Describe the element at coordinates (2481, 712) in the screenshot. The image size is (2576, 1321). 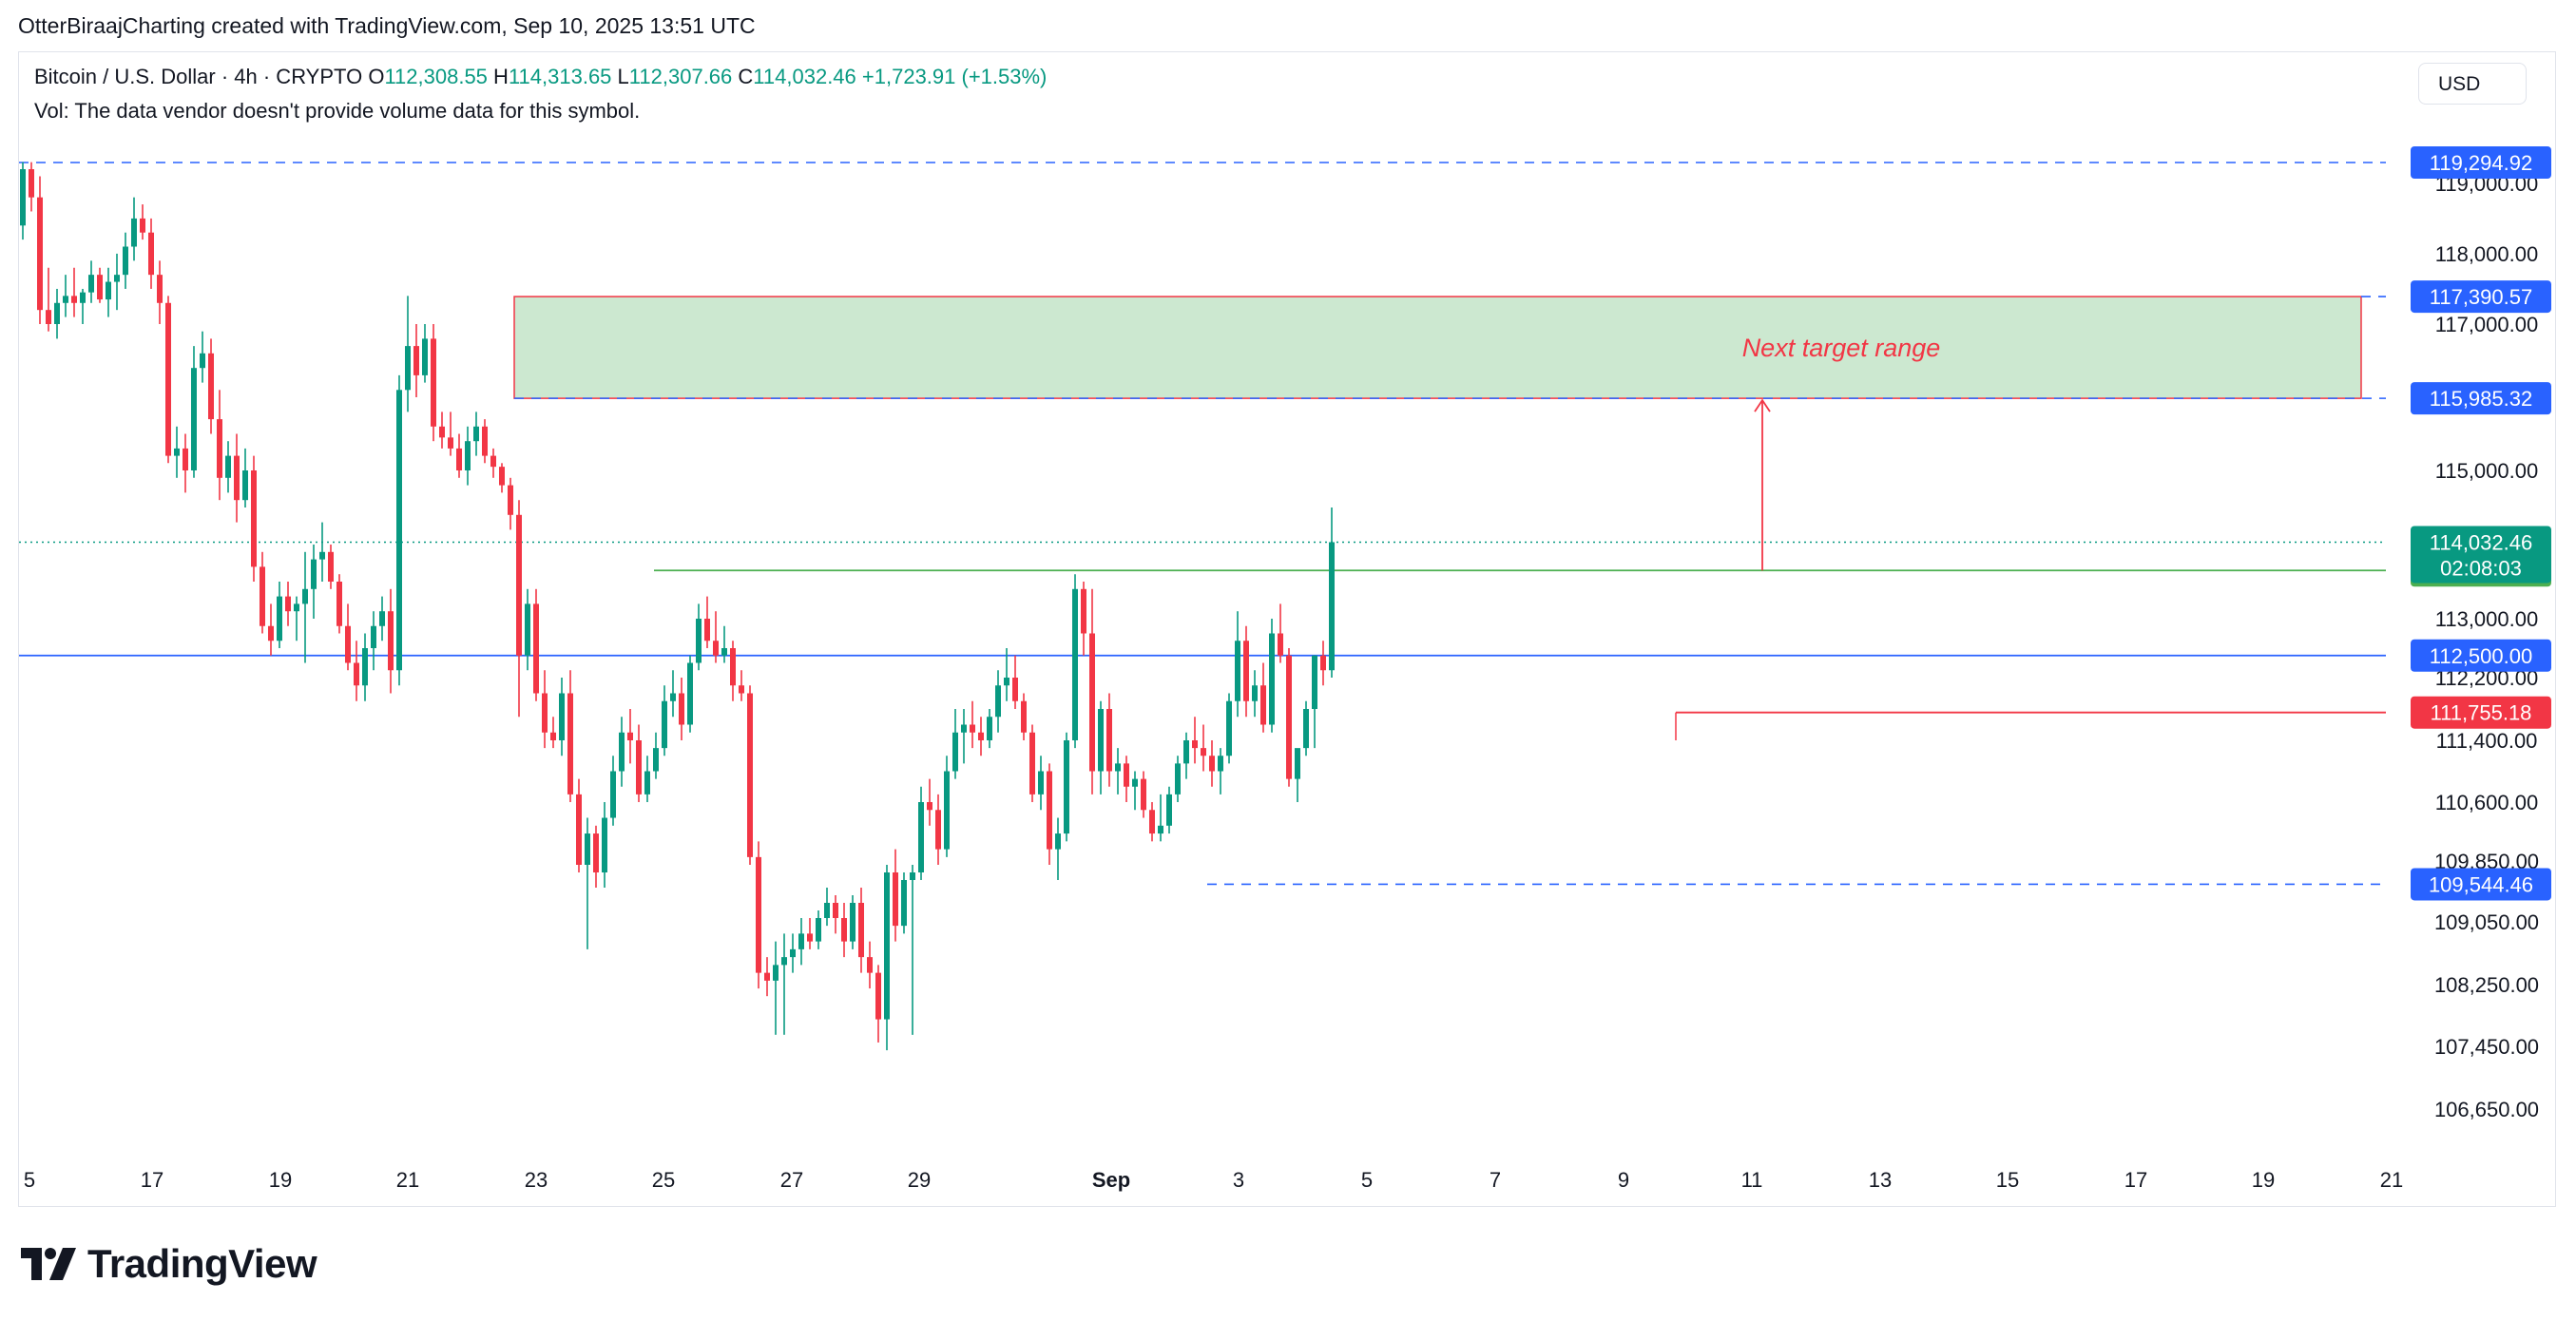
I see `price-label-5-bg` at that location.